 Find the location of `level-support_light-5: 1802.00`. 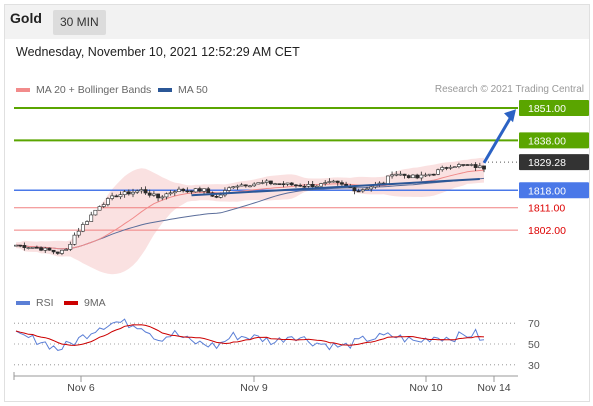

level-support_light-5: 1802.00 is located at coordinates (290, 231).